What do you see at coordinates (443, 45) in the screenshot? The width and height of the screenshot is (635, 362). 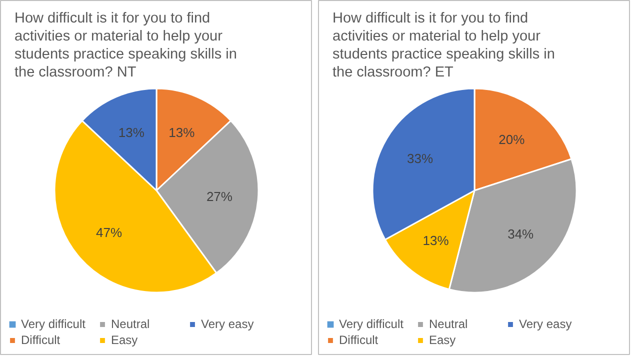 I see `chart-title: How difficult is it for you to find activities or material to help your students practice speaking skills in the classroom? ET` at bounding box center [443, 45].